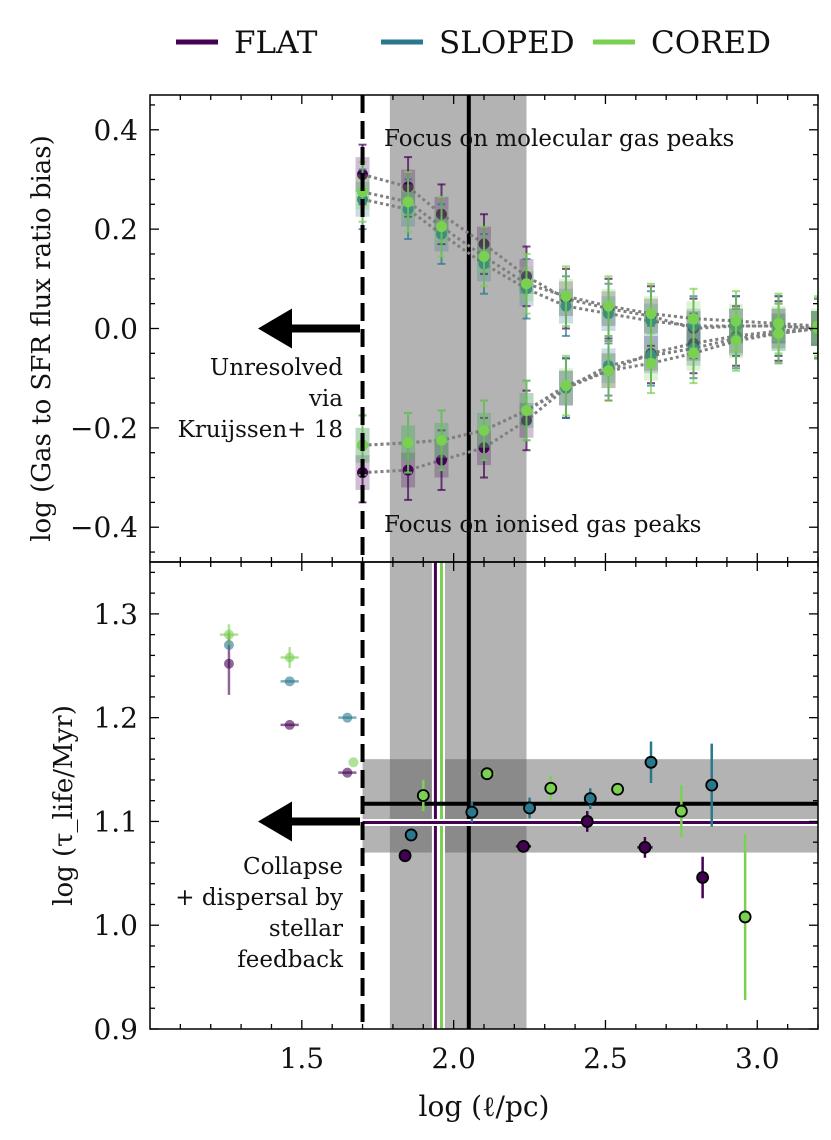 The height and width of the screenshot is (1140, 831). What do you see at coordinates (115, 821) in the screenshot?
I see `y-tick-label-bottom: 1.1` at bounding box center [115, 821].